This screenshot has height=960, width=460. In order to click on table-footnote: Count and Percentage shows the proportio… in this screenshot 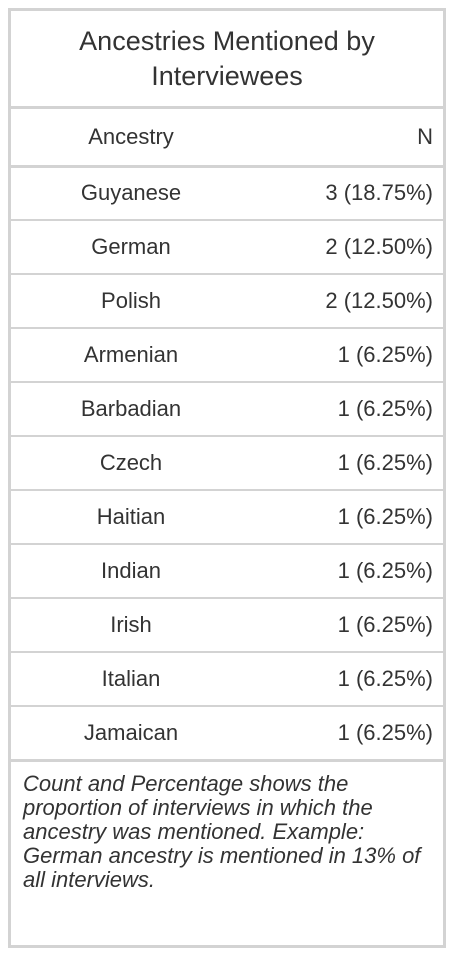, I will do `click(227, 832)`.